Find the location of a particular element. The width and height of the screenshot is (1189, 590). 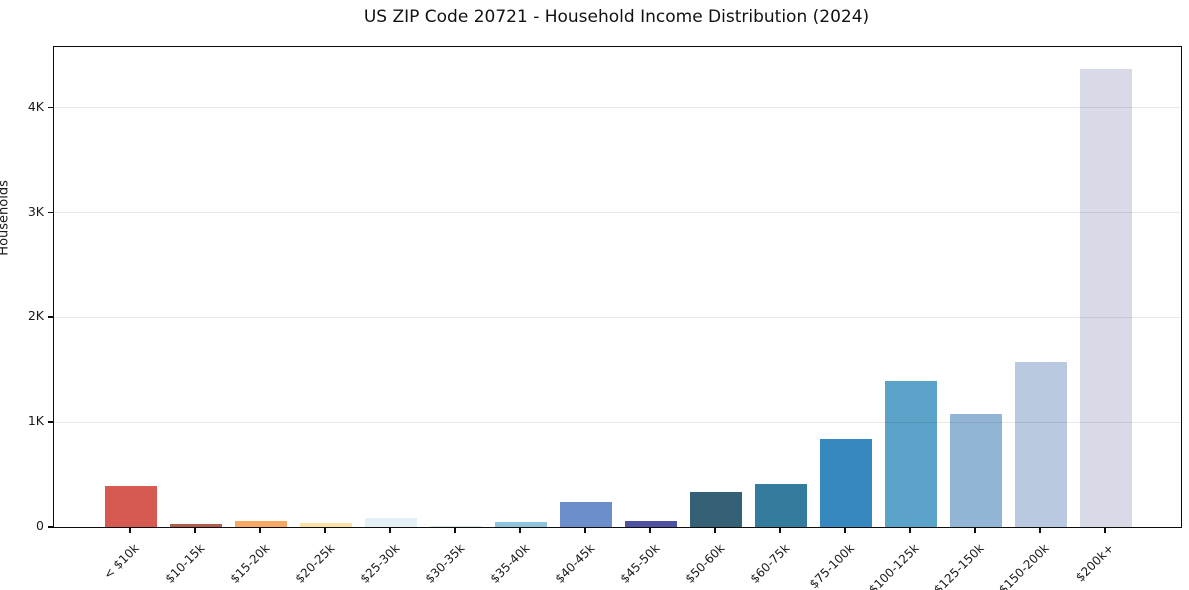

bar-$40-45k is located at coordinates (586, 514).